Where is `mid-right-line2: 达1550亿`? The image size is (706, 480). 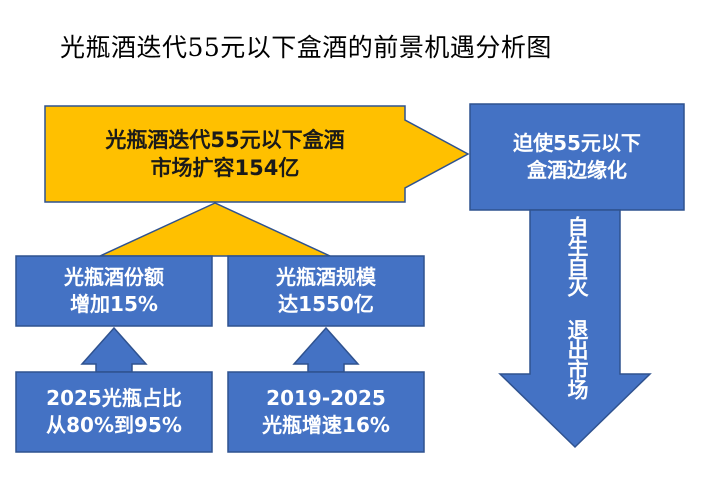
mid-right-line2: 达1550亿 is located at coordinates (326, 304).